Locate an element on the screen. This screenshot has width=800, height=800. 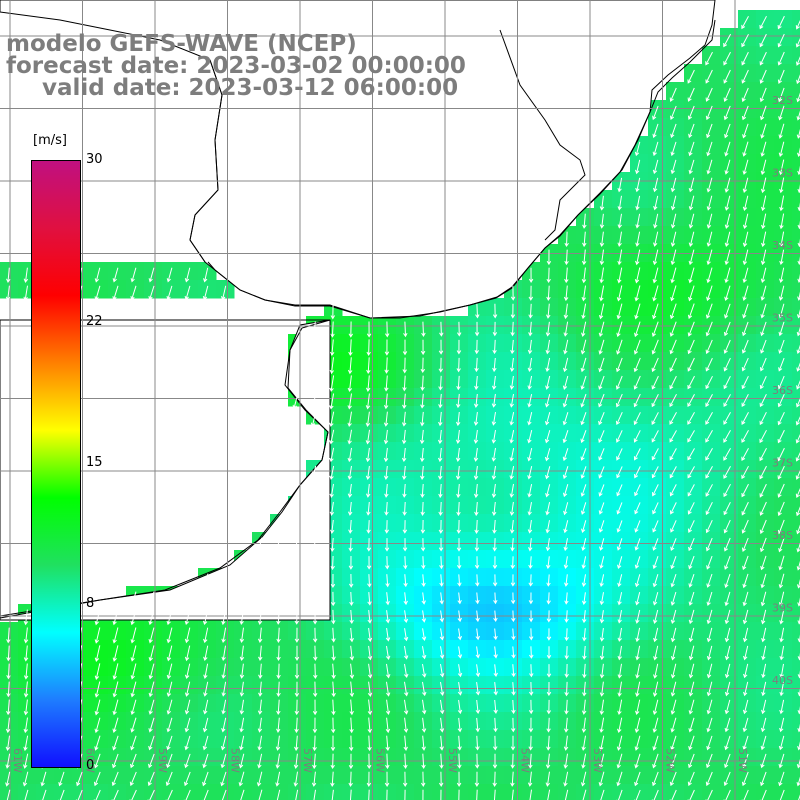
colorbar-tick-label: 30 is located at coordinates (94, 159).